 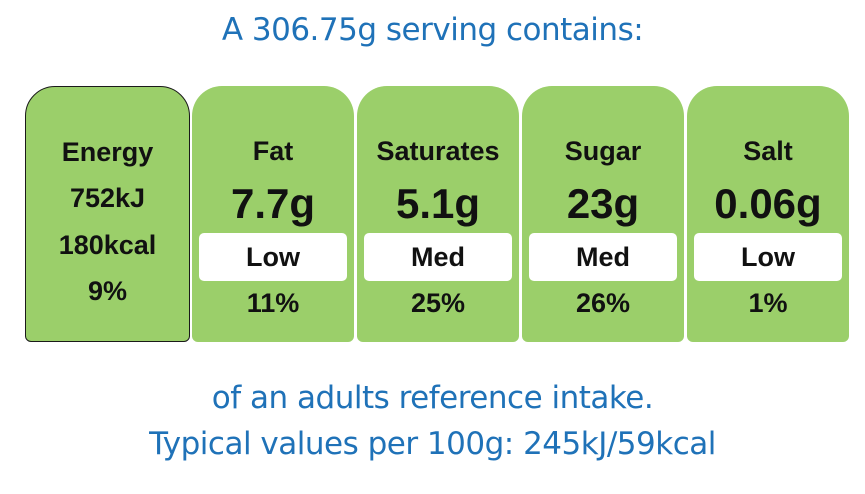 I want to click on salt-percent: 1%, so click(x=768, y=303).